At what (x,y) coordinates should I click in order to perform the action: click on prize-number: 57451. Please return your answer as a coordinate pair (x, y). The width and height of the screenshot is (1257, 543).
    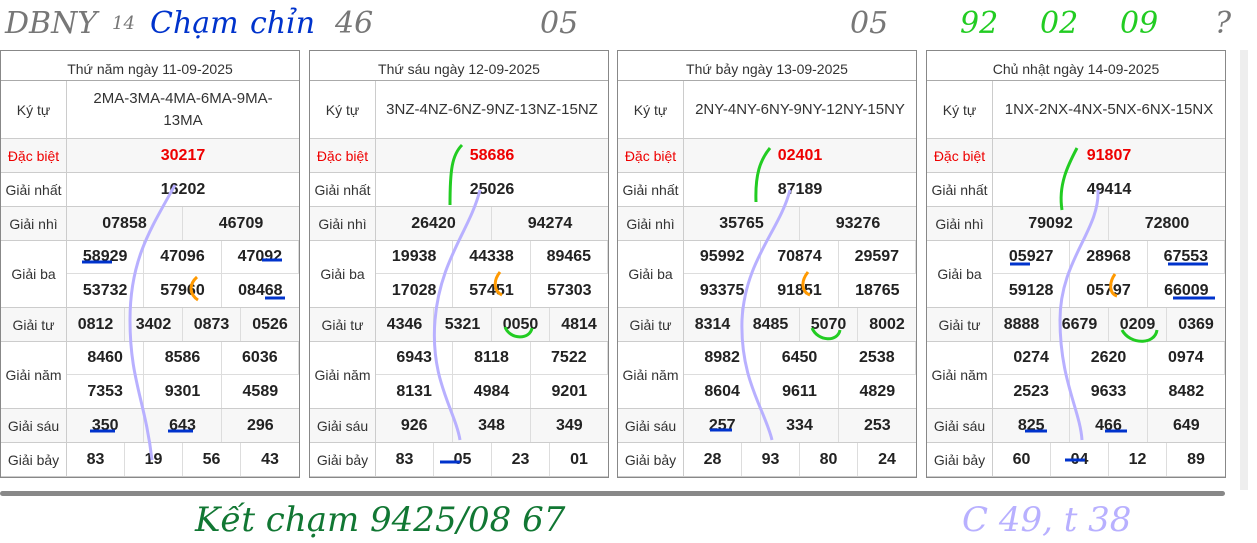
    Looking at the image, I should click on (492, 290).